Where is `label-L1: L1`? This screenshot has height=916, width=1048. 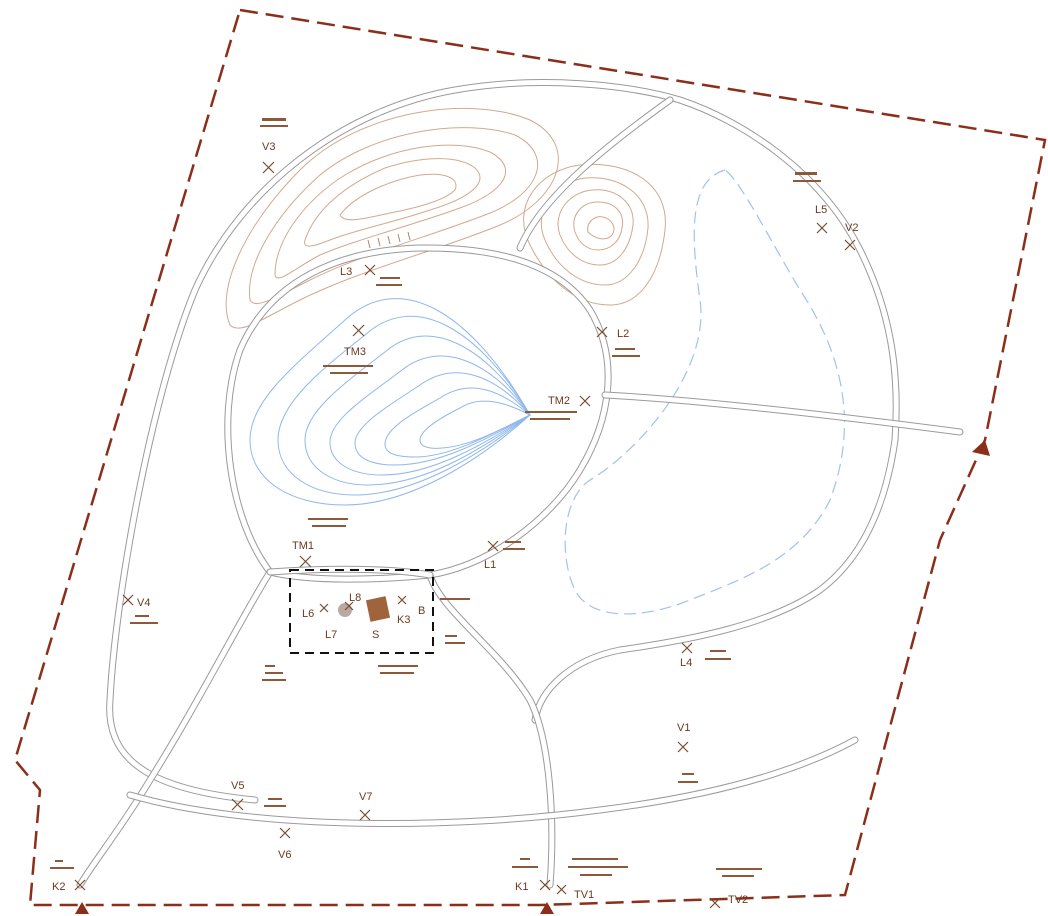 label-L1: L1 is located at coordinates (490, 565).